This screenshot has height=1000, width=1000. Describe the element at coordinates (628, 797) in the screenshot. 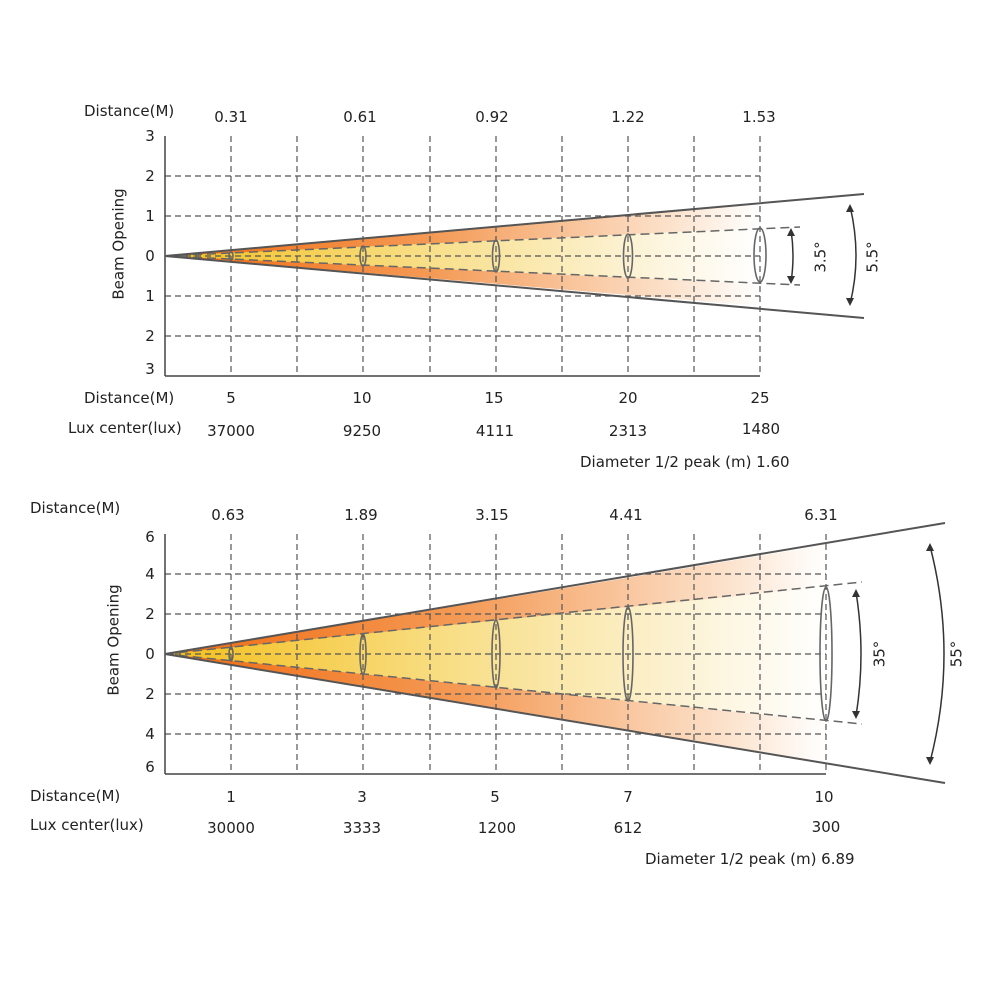

I see `distance-label: 7` at that location.